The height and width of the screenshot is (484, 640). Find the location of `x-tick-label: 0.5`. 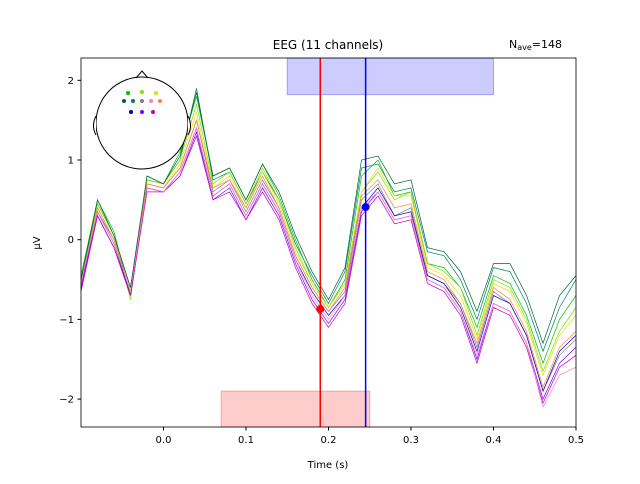

x-tick-label: 0.5 is located at coordinates (576, 440).